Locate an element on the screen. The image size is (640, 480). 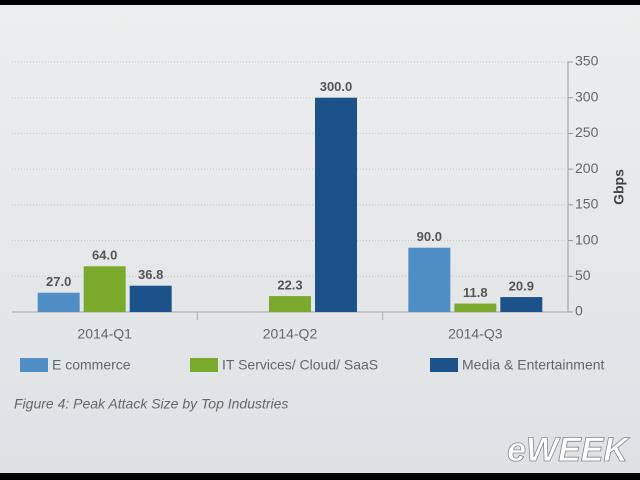
legend-label: IT Services/ Cloud/ SaaS is located at coordinates (300, 365).